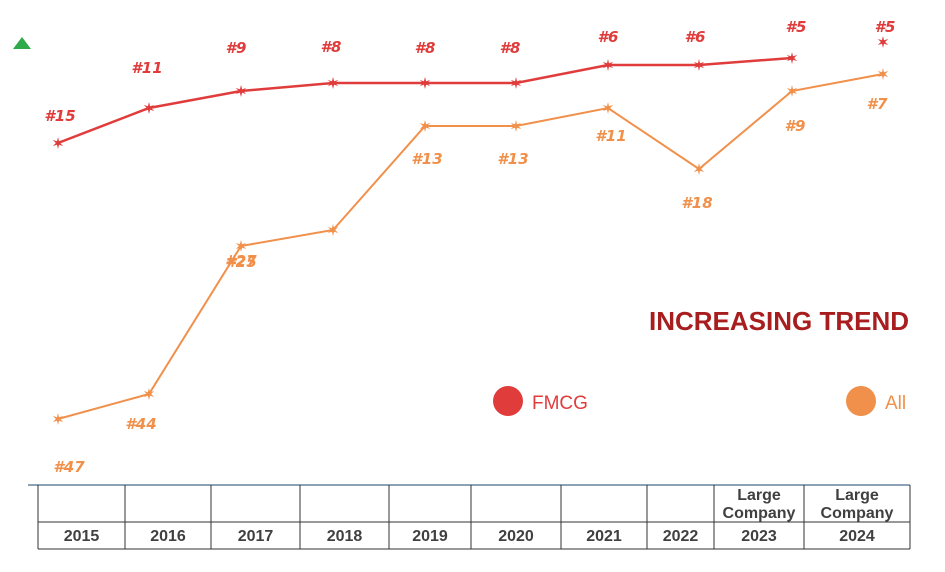 The width and height of the screenshot is (945, 572). I want to click on marker-all-2019, so click(425, 126).